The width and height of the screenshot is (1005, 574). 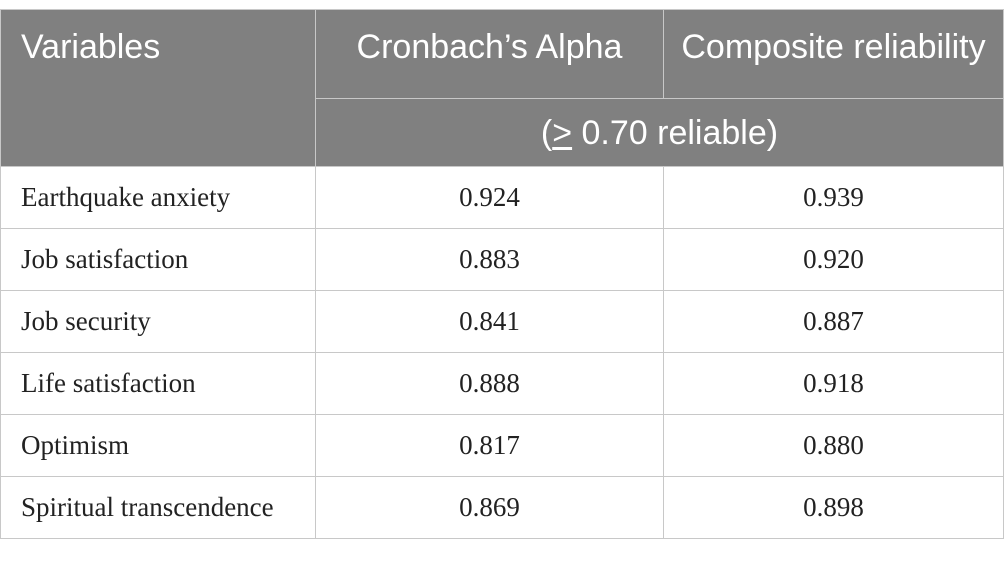 What do you see at coordinates (158, 321) in the screenshot?
I see `variable-name: Job security` at bounding box center [158, 321].